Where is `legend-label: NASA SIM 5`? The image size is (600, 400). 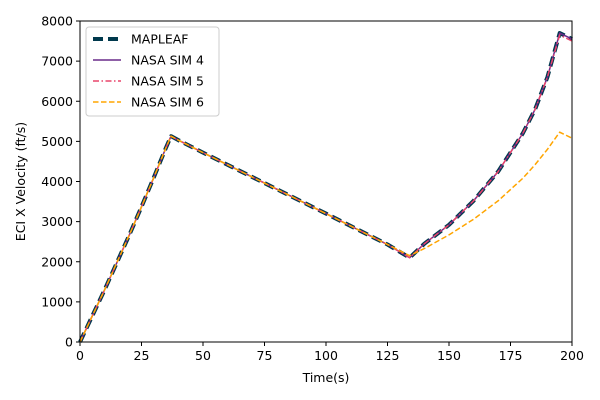
legend-label: NASA SIM 5 is located at coordinates (167, 81).